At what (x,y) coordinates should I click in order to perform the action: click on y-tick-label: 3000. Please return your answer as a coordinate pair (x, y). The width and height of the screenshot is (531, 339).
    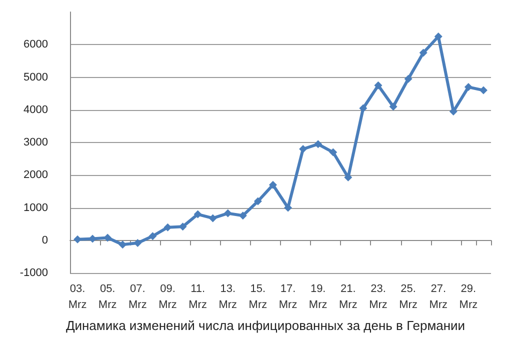
    Looking at the image, I should click on (36, 142).